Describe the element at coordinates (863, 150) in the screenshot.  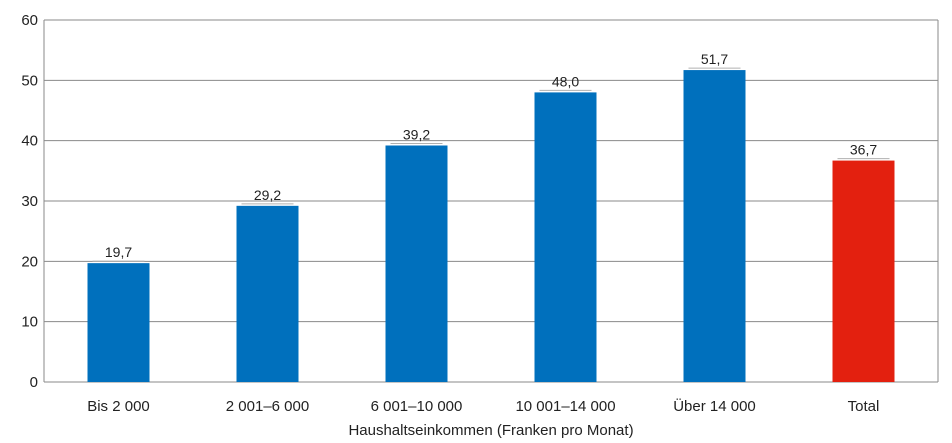
I see `data-label: 36,7` at that location.